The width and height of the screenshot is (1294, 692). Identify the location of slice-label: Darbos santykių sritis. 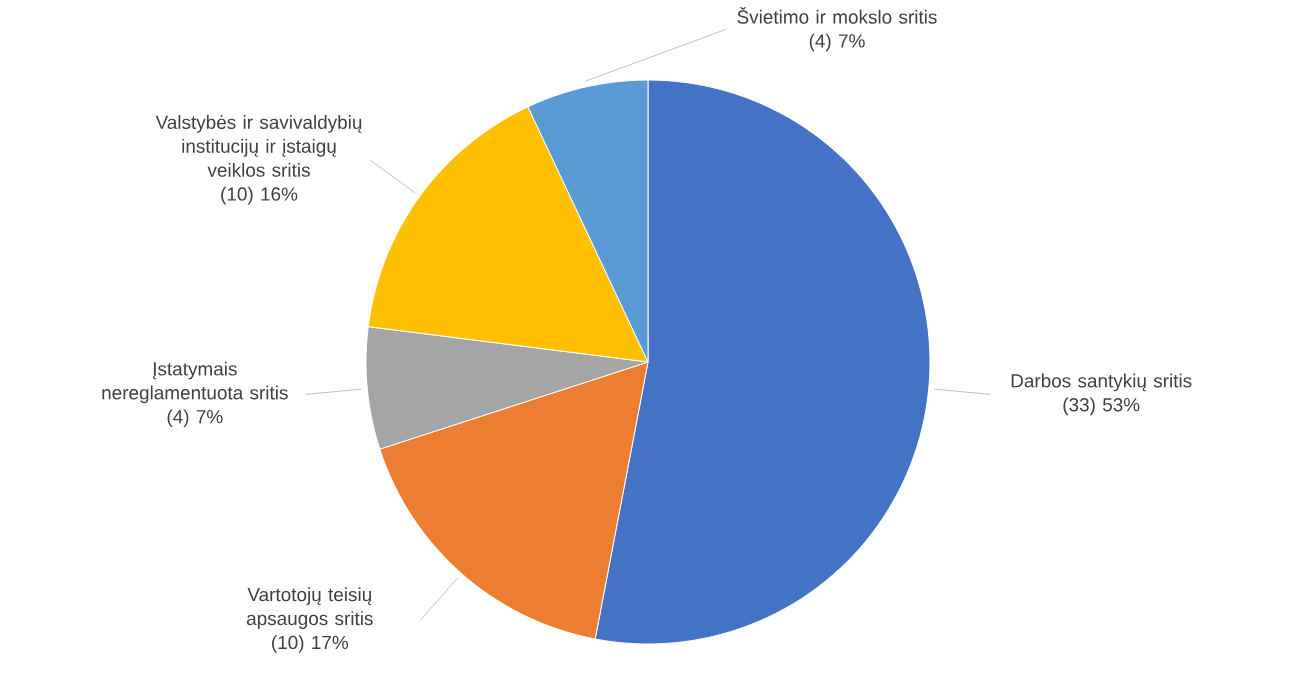
(1101, 382).